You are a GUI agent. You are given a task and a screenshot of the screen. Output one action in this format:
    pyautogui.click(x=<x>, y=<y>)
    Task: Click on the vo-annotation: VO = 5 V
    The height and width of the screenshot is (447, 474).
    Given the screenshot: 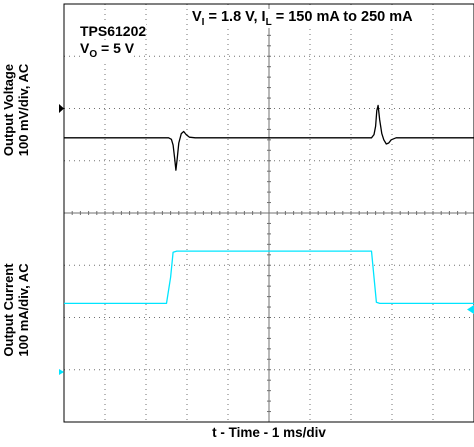 What is the action you would take?
    pyautogui.click(x=107, y=50)
    